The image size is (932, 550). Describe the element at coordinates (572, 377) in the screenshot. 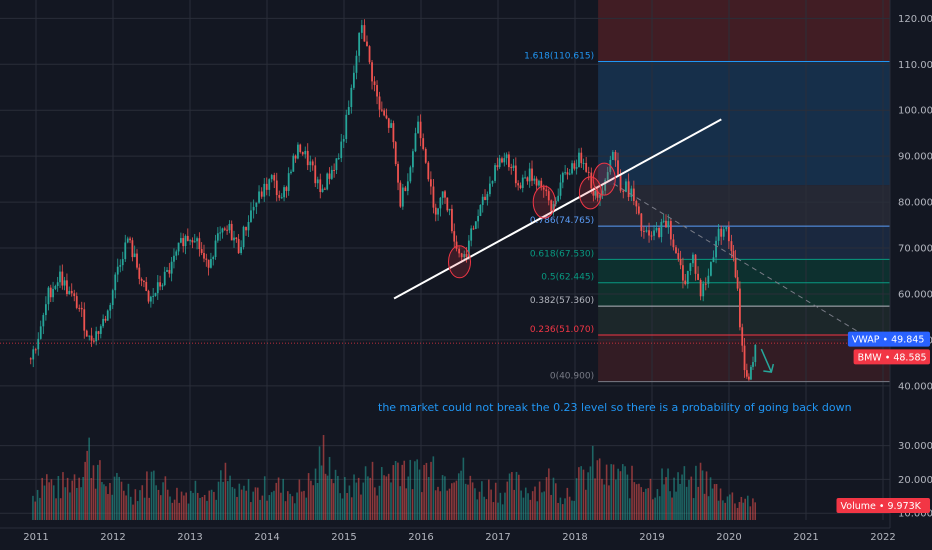

I see `fib-label-6: 0(40.900)` at that location.